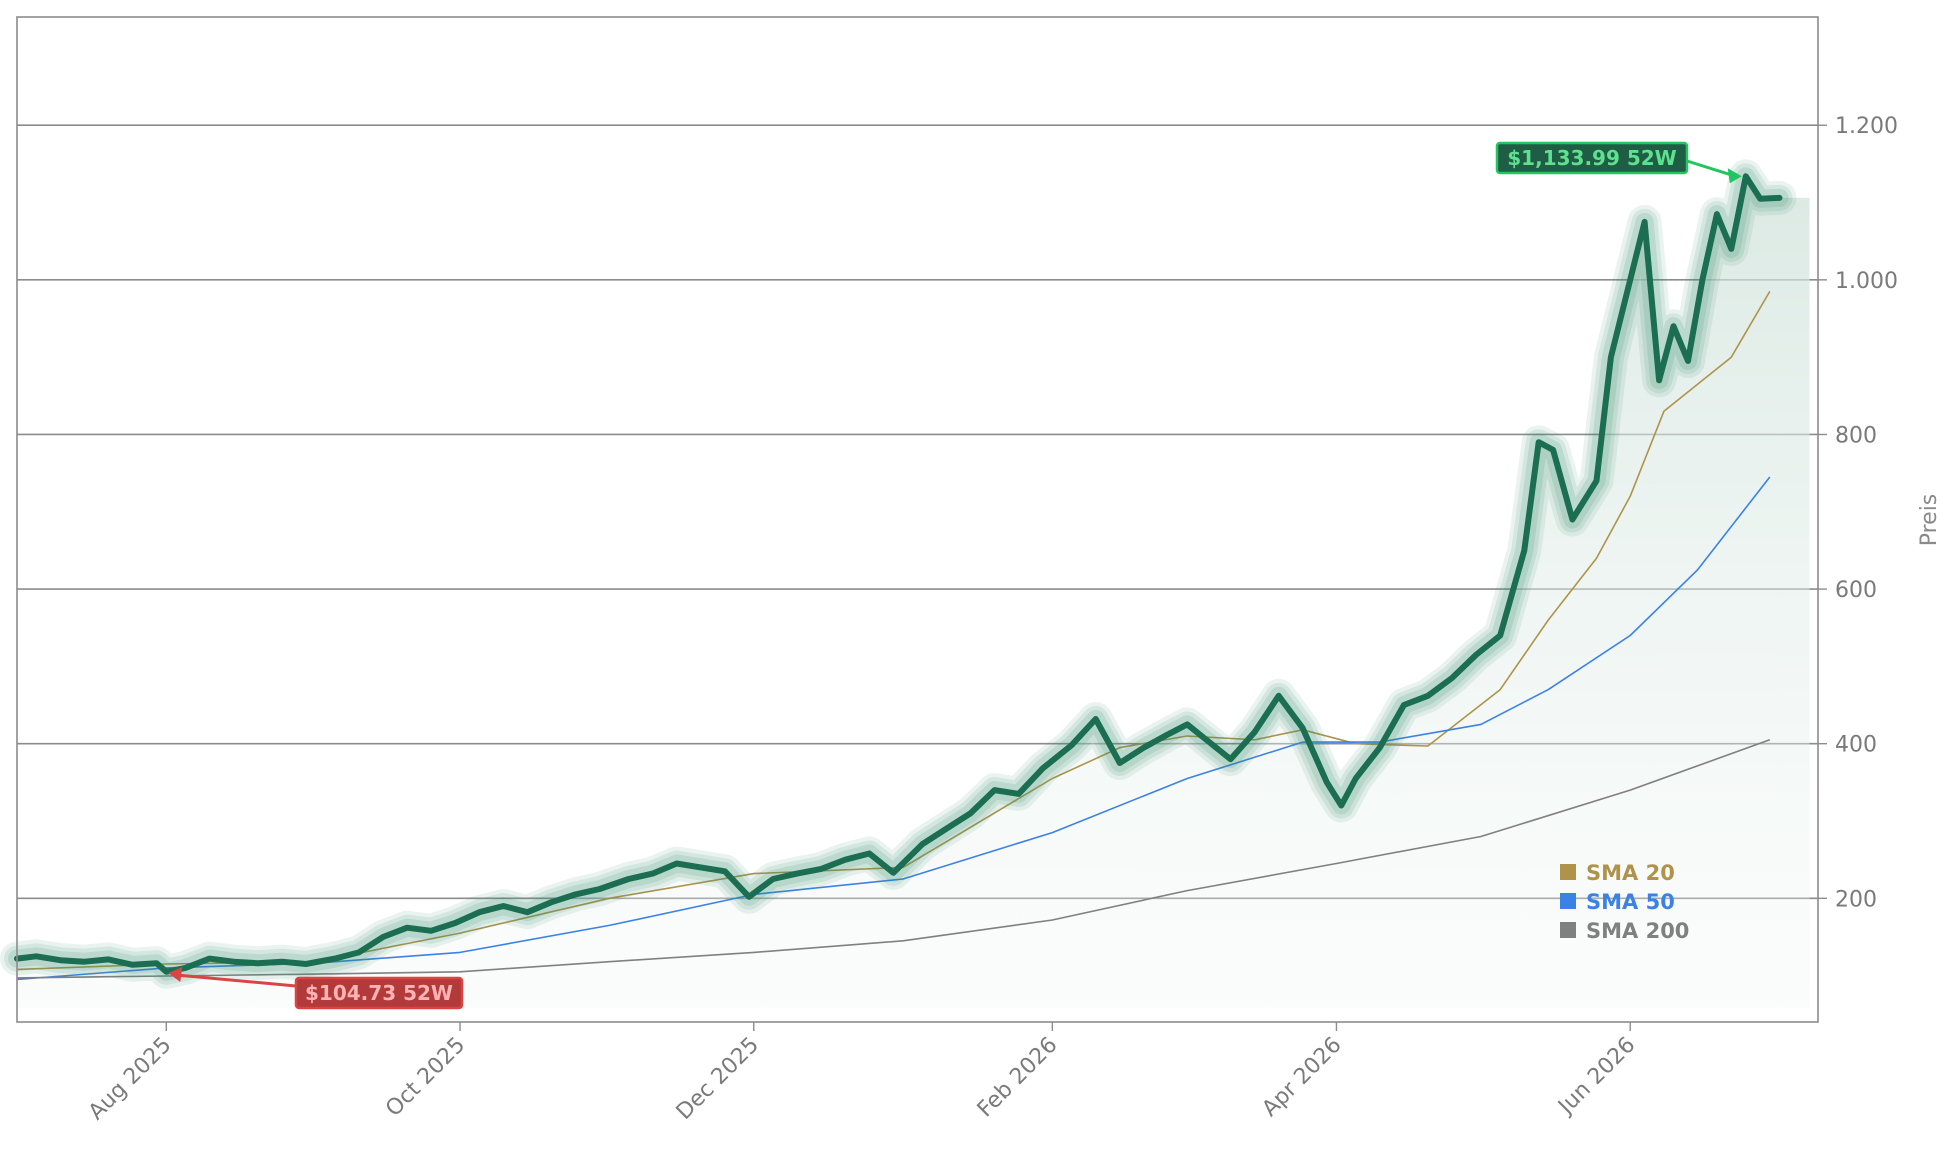  I want to click on high-callout-arrowhead, so click(1734, 176).